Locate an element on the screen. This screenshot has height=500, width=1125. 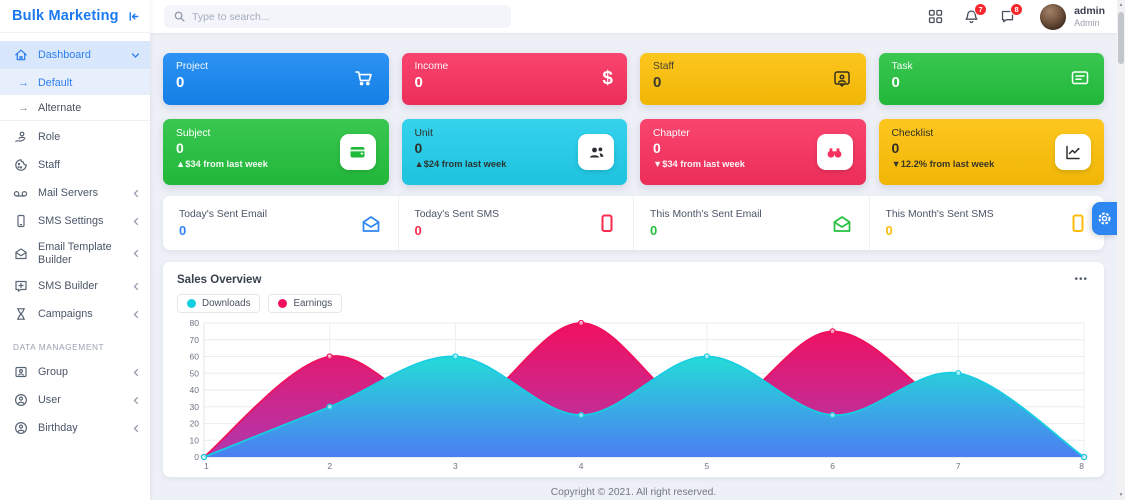
svg-text: 2 is located at coordinates (329, 466).